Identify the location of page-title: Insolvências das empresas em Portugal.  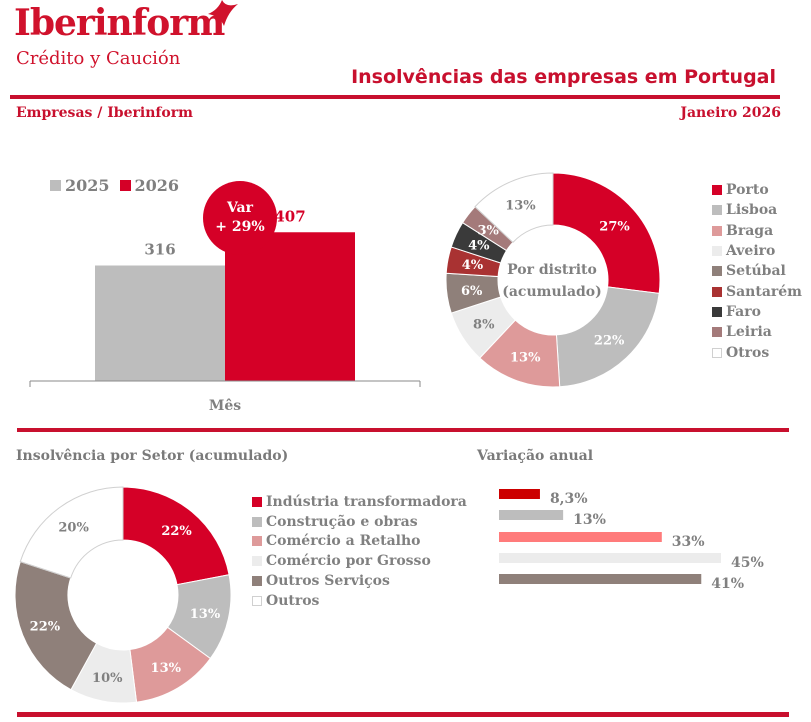
(563, 77).